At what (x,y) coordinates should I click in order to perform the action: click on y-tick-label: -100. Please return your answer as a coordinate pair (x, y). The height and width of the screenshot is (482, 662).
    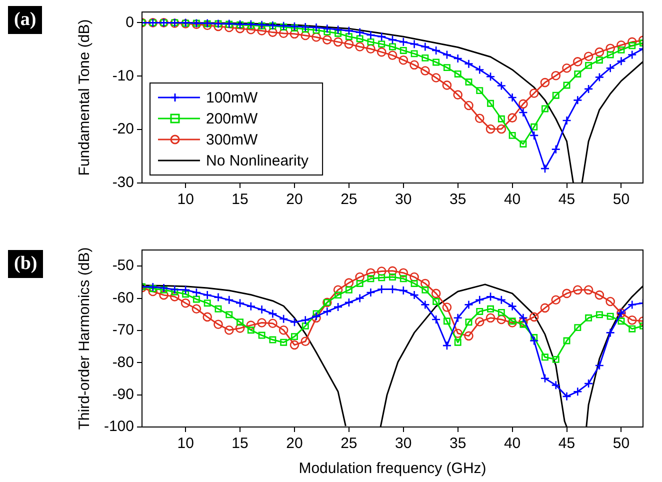
    Looking at the image, I should click on (119, 427).